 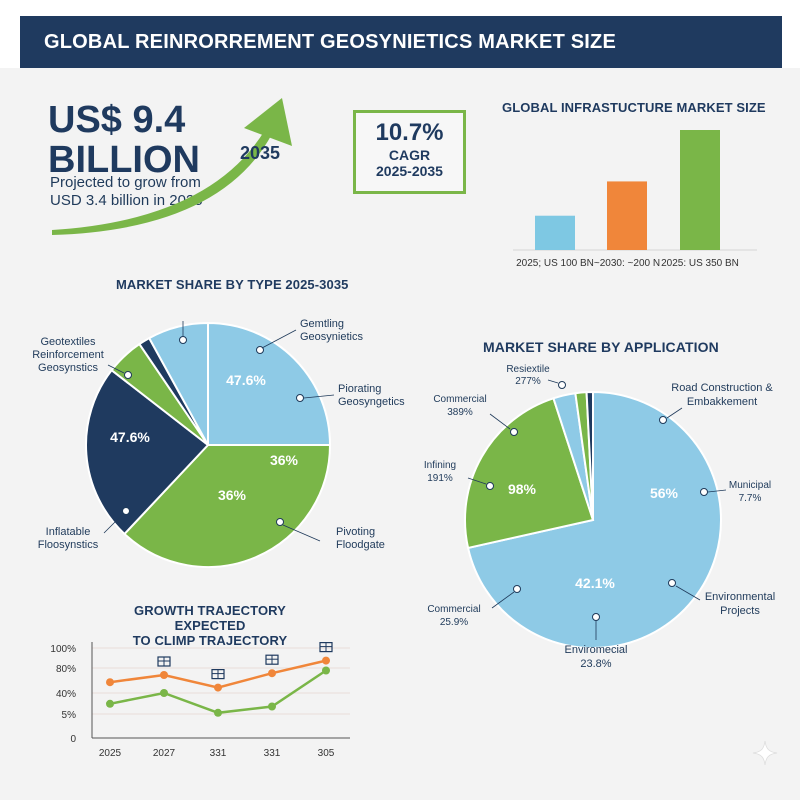 What do you see at coordinates (164, 753) in the screenshot?
I see `x-tick-label: 2027` at bounding box center [164, 753].